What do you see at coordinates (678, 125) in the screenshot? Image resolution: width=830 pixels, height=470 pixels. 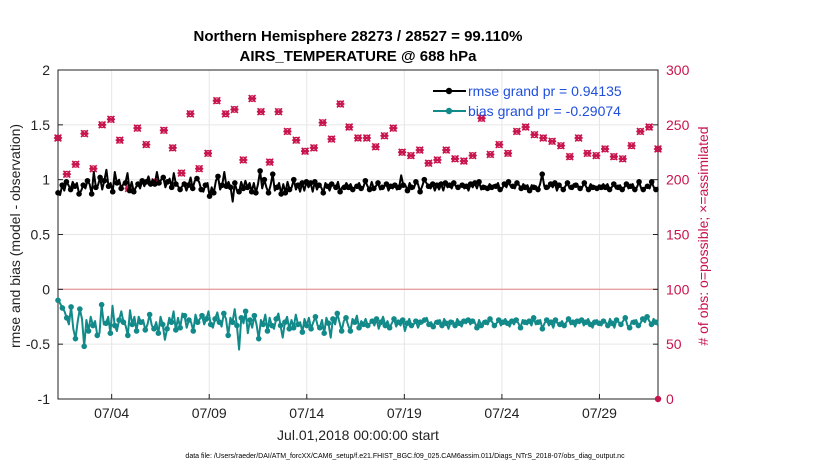 I see `right-tick-label: 250` at bounding box center [678, 125].